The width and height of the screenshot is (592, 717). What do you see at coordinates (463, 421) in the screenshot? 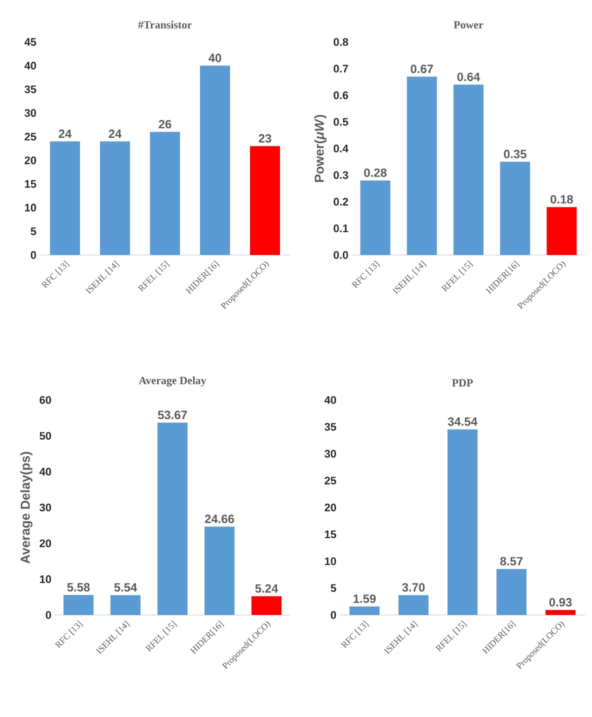
I see `data-label: 34.54` at bounding box center [463, 421].